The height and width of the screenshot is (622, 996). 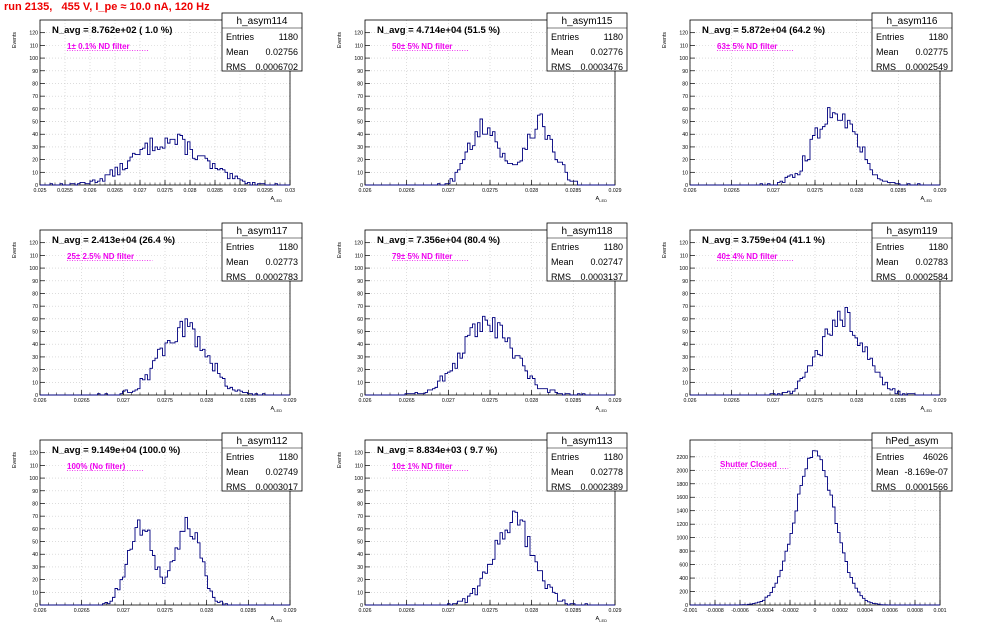 I want to click on y-tick-label: 2000, so click(x=682, y=471).